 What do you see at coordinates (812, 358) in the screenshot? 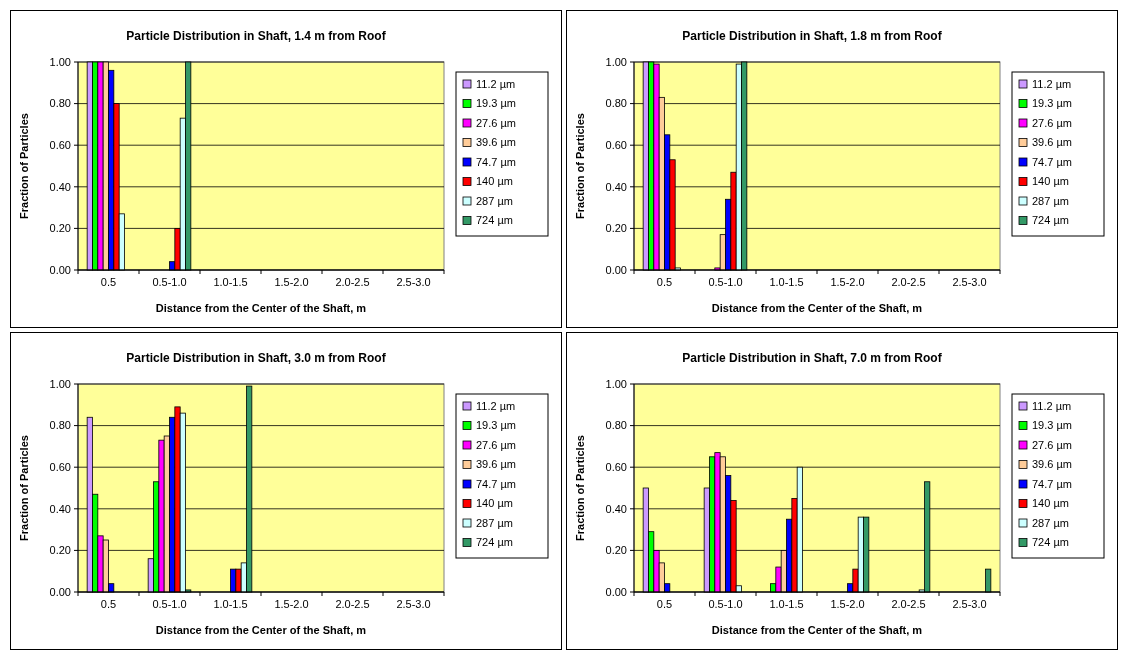
I see `chart-title: Particle Distribution in Shaft, 7.0 m from Roof` at bounding box center [812, 358].